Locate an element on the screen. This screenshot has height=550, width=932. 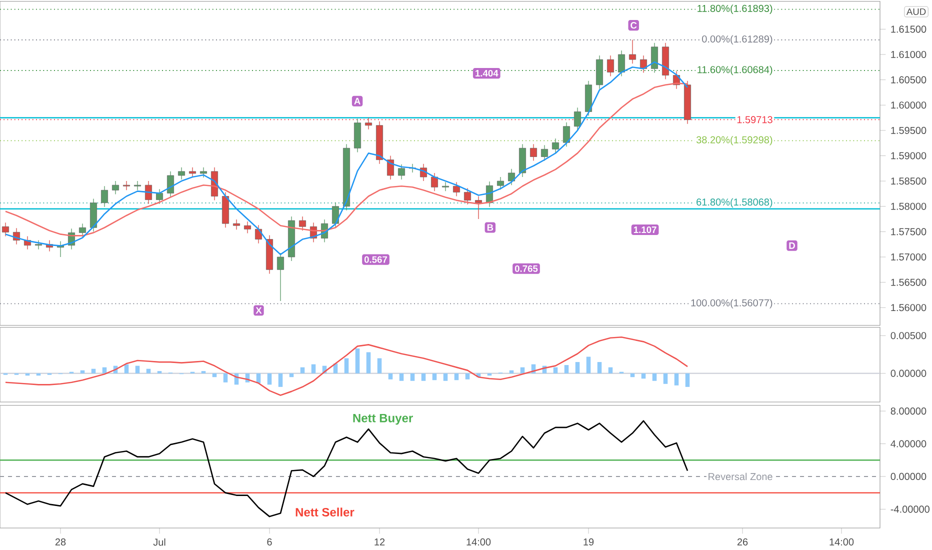
ref-line-label: Reversal Zone is located at coordinates (740, 476).